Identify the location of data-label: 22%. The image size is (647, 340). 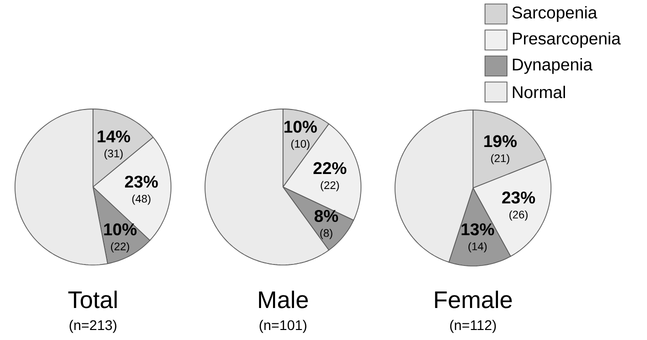
(329, 168).